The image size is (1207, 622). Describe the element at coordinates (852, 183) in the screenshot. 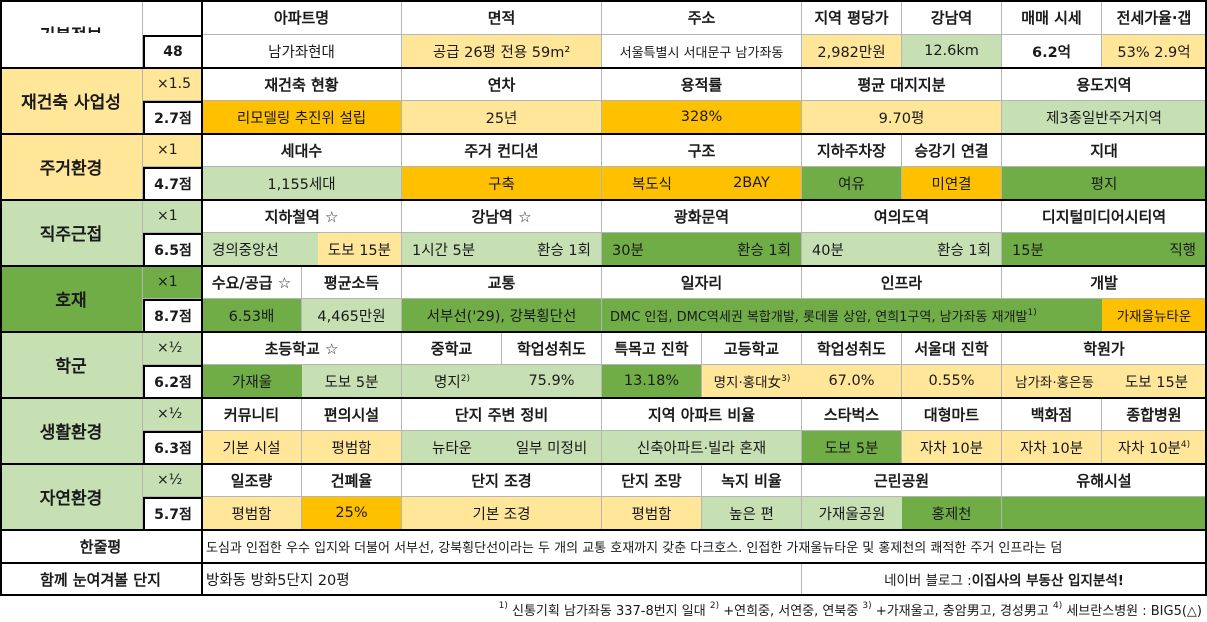

I see `value-parking: 여유` at that location.